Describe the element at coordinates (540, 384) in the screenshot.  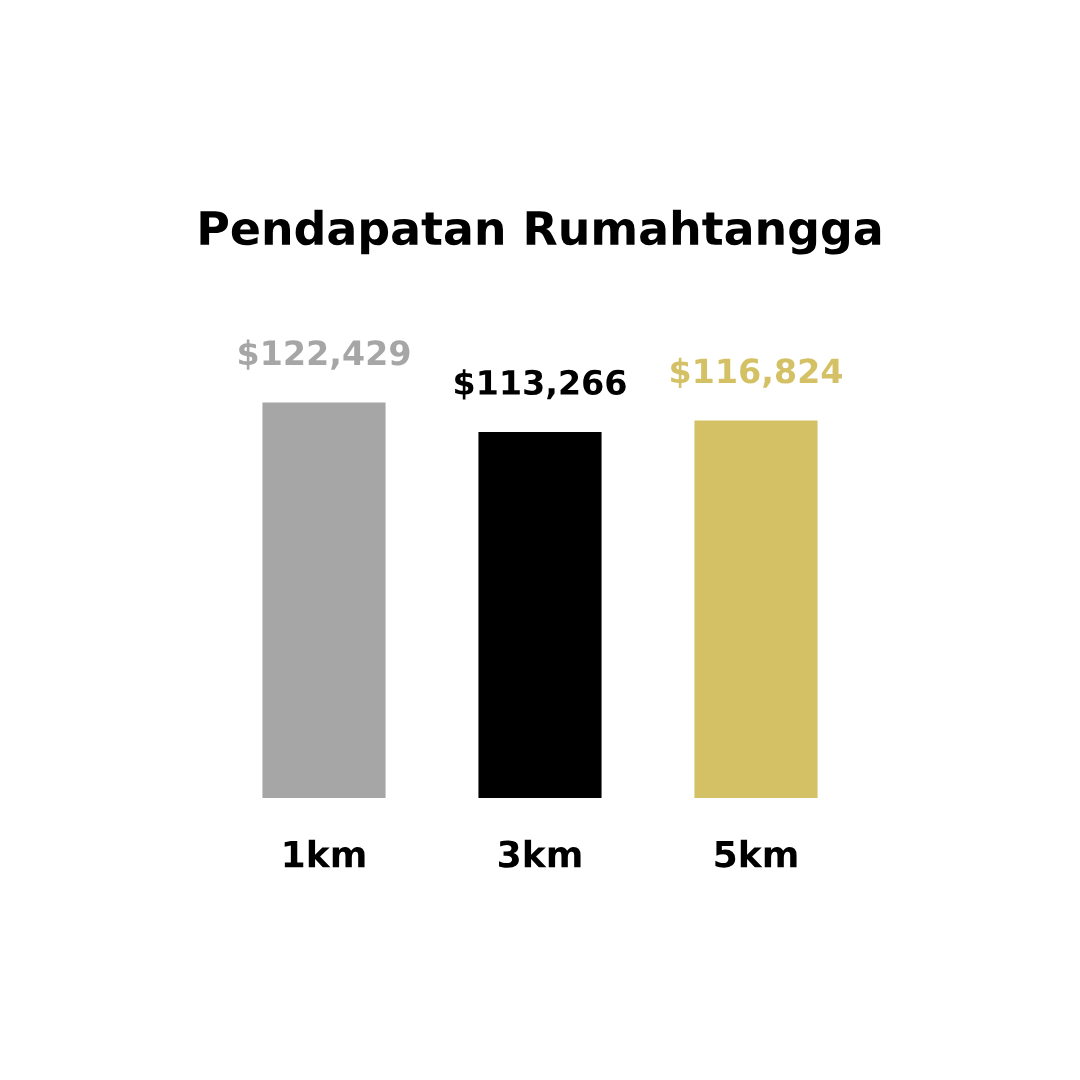
I see `data-label: $113,266` at that location.